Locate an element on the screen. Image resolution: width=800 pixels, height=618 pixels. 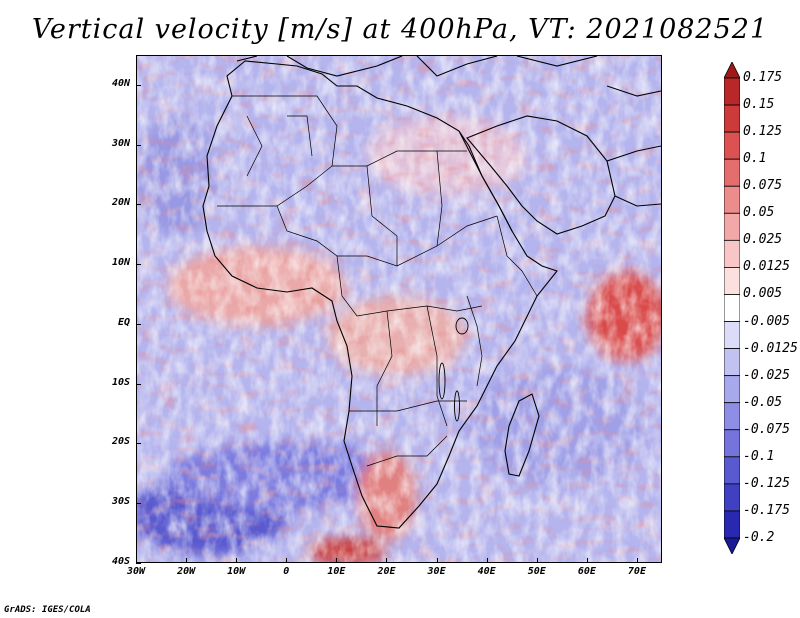
colorbar-level-label: -0.075 is located at coordinates (766, 429).